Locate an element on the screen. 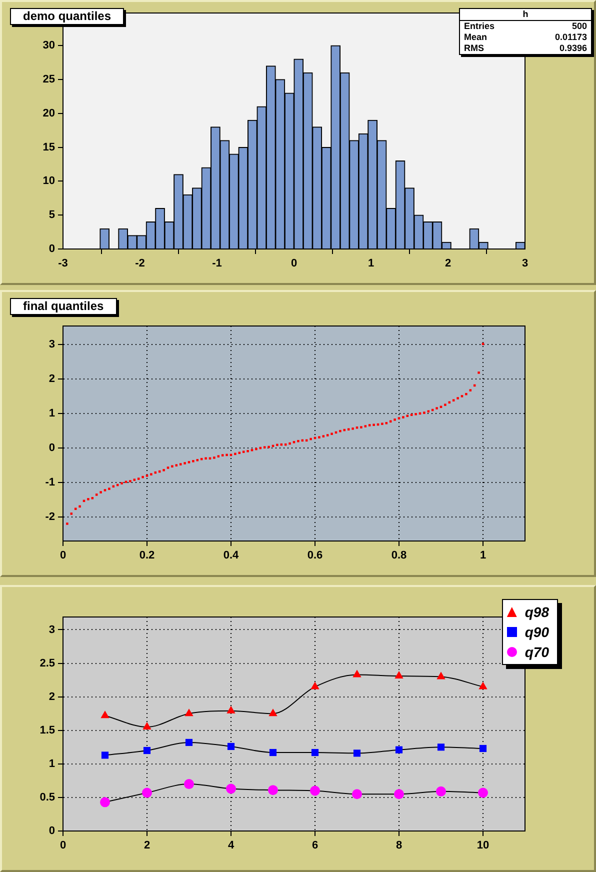 The width and height of the screenshot is (596, 872). annotation: h is located at coordinates (525, 15).